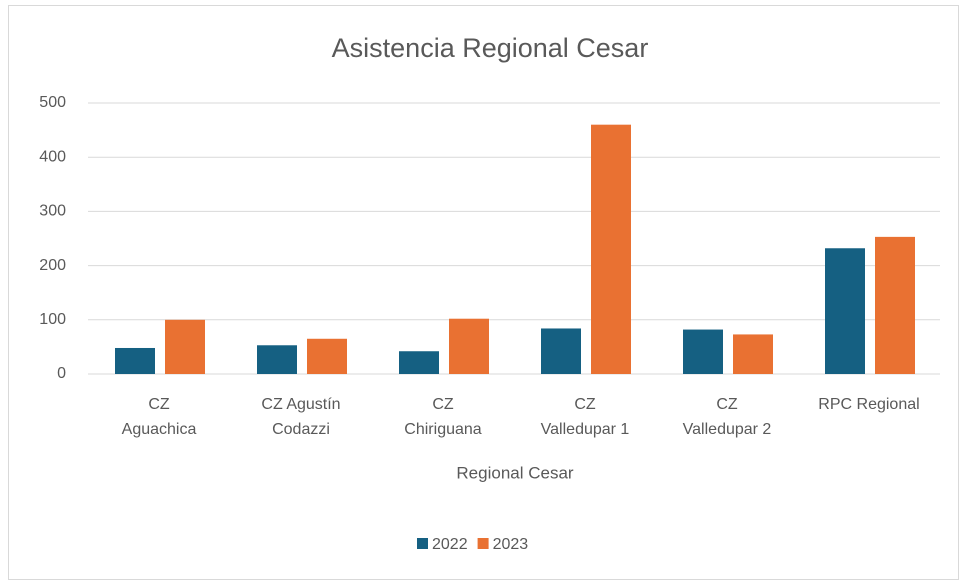 The height and width of the screenshot is (586, 960). Describe the element at coordinates (52, 211) in the screenshot. I see `y-tick-label: 300` at that location.